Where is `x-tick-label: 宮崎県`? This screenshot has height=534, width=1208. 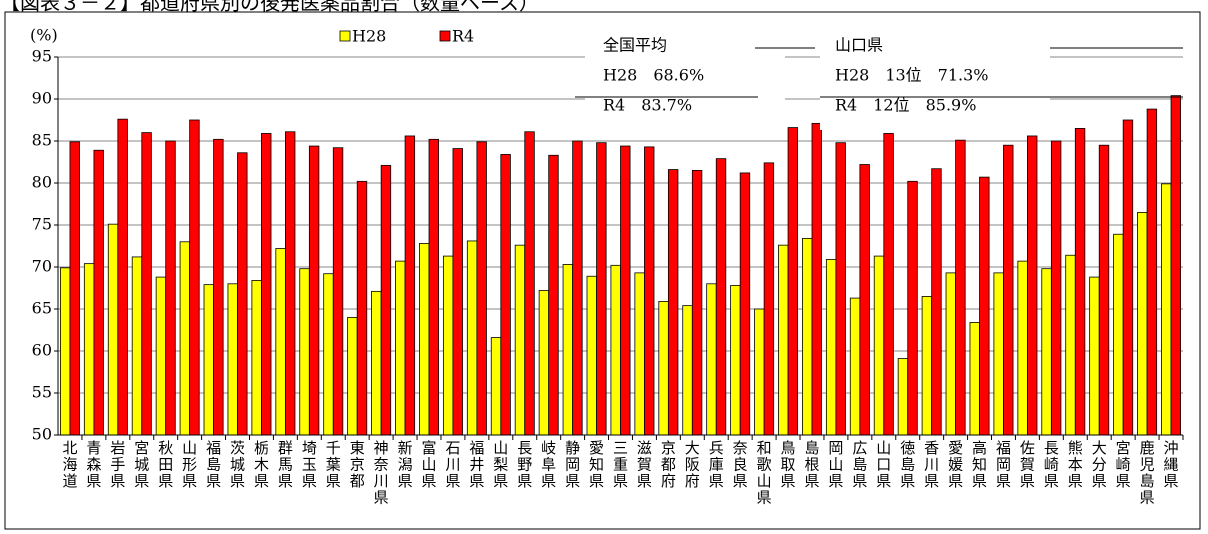 x-tick-label: 宮崎県 is located at coordinates (1123, 464).